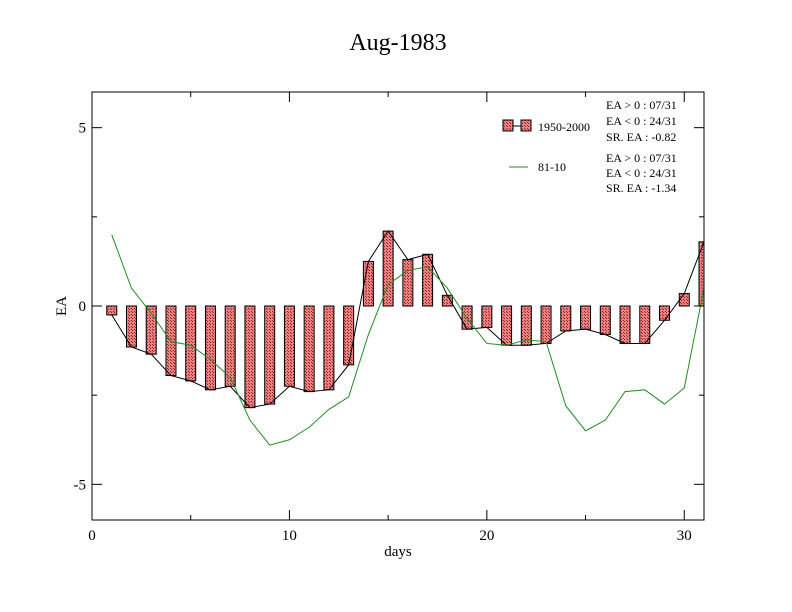  I want to click on stat-bar-positive: EA > 0 : 07/31, so click(641, 105).